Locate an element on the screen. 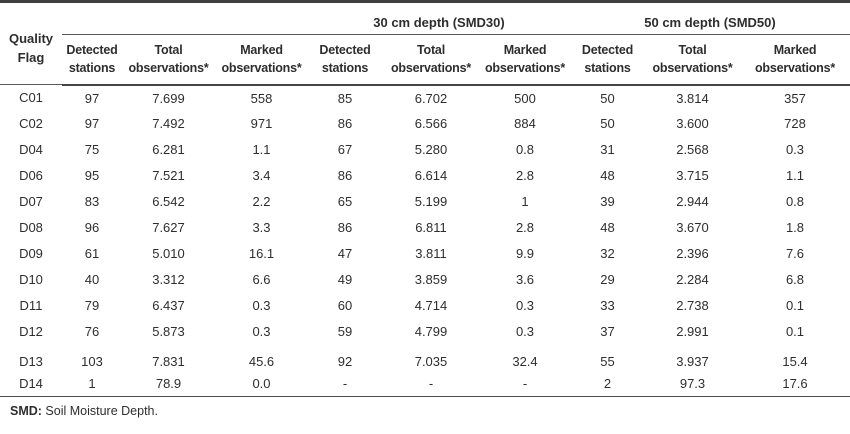  col-header-marked-observations-3: Marked observations* is located at coordinates (795, 60).